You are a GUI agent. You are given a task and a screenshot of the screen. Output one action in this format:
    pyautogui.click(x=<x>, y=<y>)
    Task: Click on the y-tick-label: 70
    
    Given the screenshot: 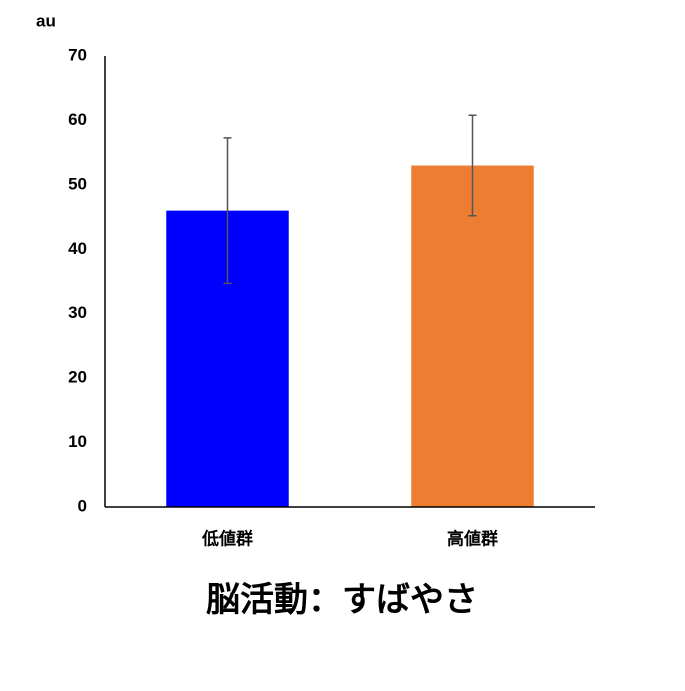 What is the action you would take?
    pyautogui.click(x=77, y=54)
    